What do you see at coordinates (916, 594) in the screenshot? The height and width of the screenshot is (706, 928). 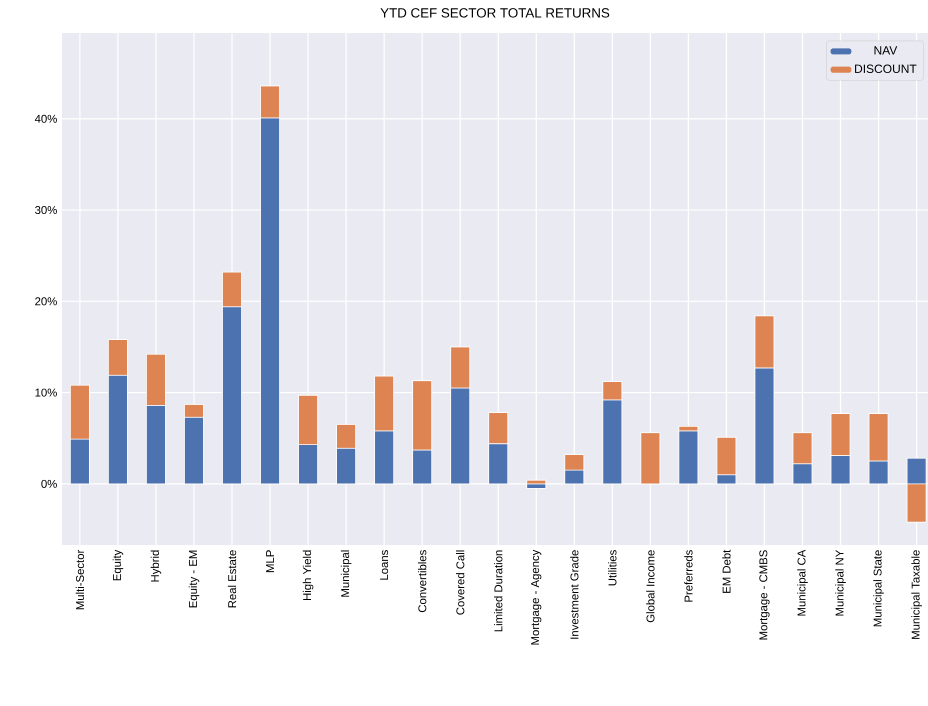 I see `x-tick-label: Municipal Taxable` at bounding box center [916, 594].